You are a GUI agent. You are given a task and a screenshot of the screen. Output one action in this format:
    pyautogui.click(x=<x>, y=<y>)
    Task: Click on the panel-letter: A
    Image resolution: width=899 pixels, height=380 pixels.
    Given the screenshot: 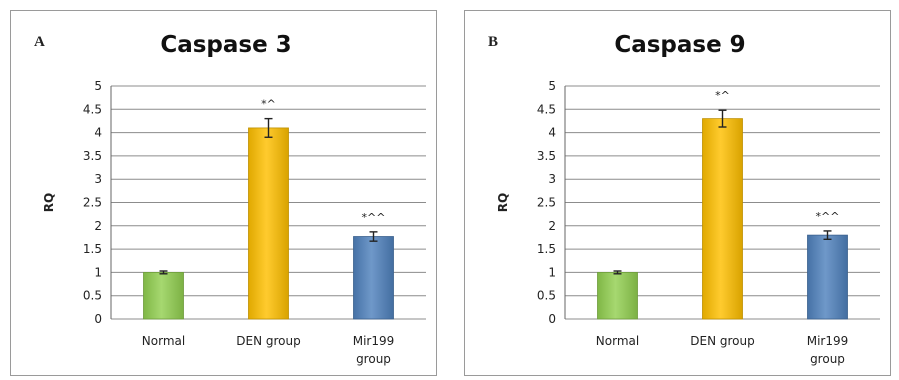 What is the action you would take?
    pyautogui.click(x=39, y=42)
    